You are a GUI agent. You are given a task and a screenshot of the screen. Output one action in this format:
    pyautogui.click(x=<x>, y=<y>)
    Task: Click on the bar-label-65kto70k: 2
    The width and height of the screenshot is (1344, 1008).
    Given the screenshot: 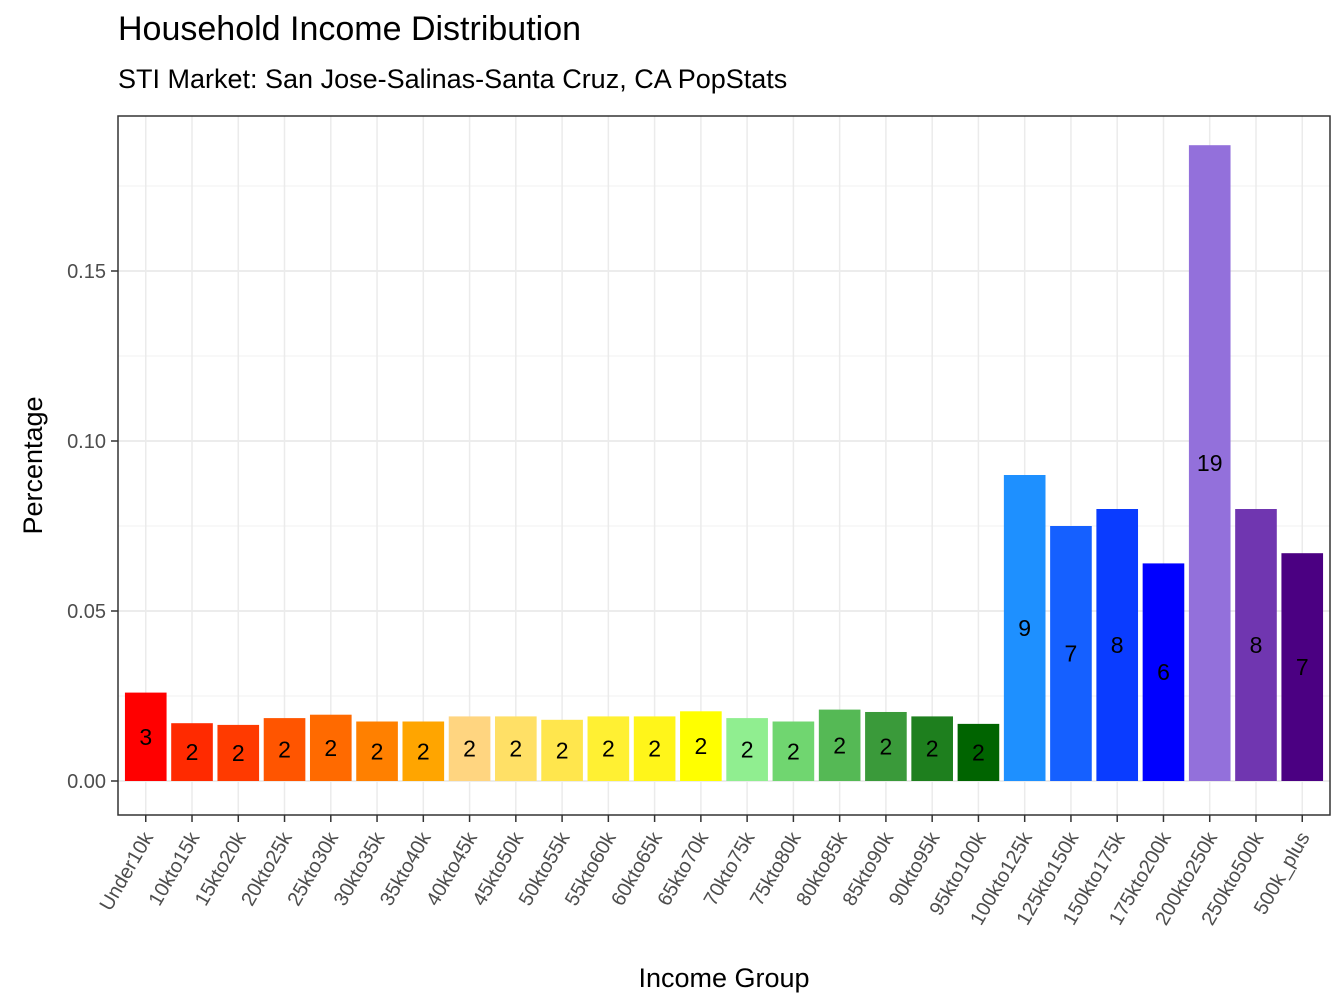 What is the action you would take?
    pyautogui.click(x=700, y=746)
    